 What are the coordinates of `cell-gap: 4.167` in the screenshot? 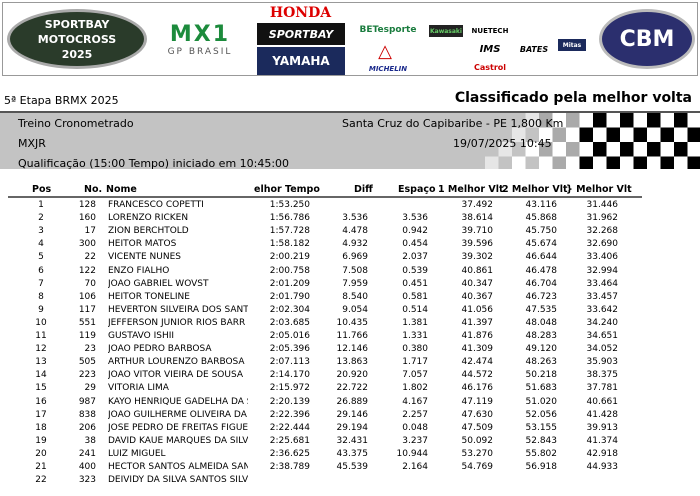 It's located at (415, 401).